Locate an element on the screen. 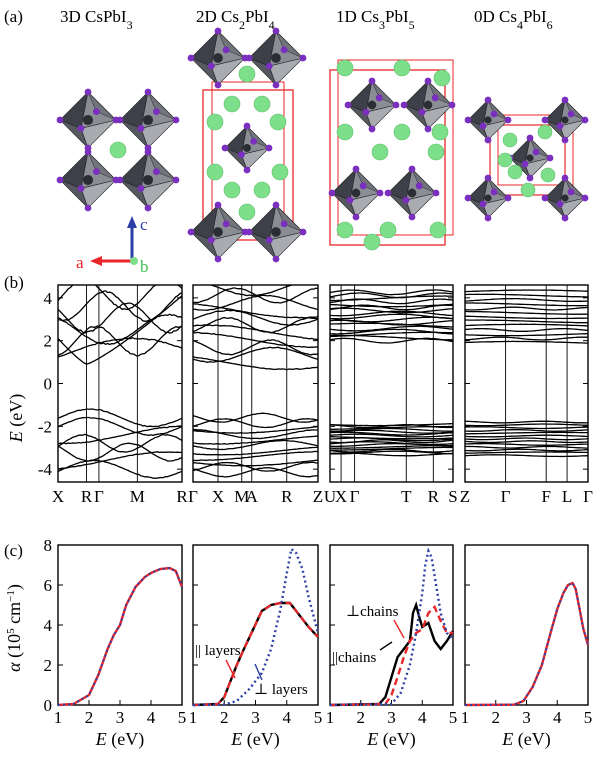  unit-cell-0d-back is located at coordinates (535, 150).